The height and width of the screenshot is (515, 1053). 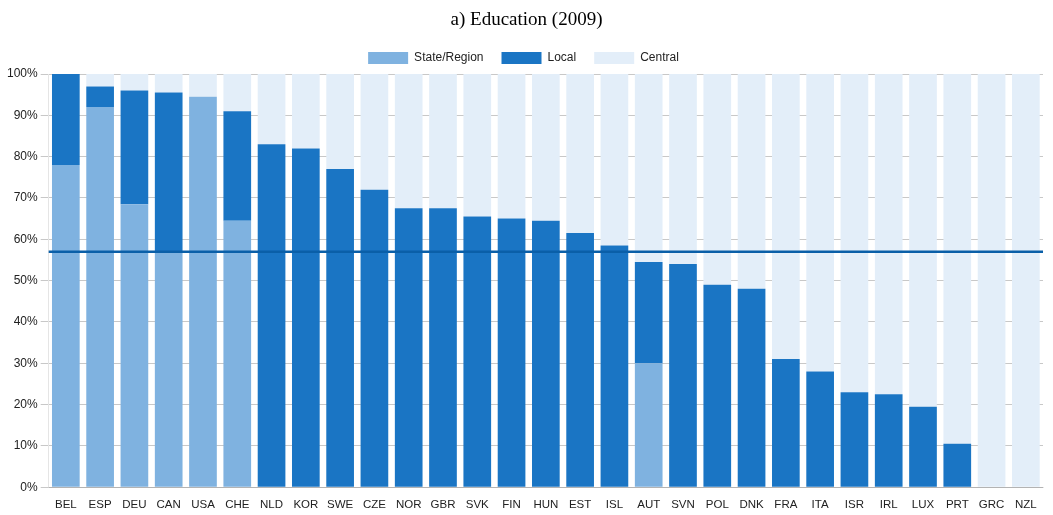 What do you see at coordinates (1026, 504) in the screenshot?
I see `x-tick-label: NZL` at bounding box center [1026, 504].